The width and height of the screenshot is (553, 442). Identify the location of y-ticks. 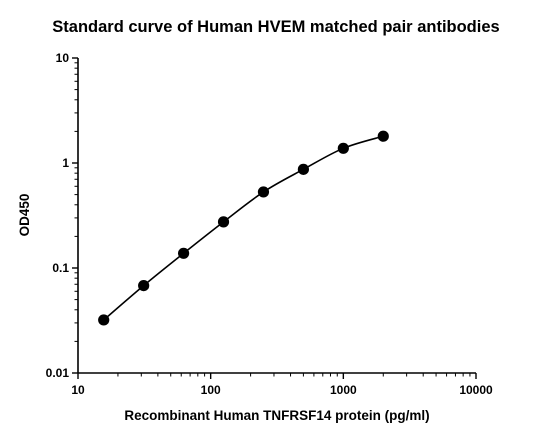
(75, 215).